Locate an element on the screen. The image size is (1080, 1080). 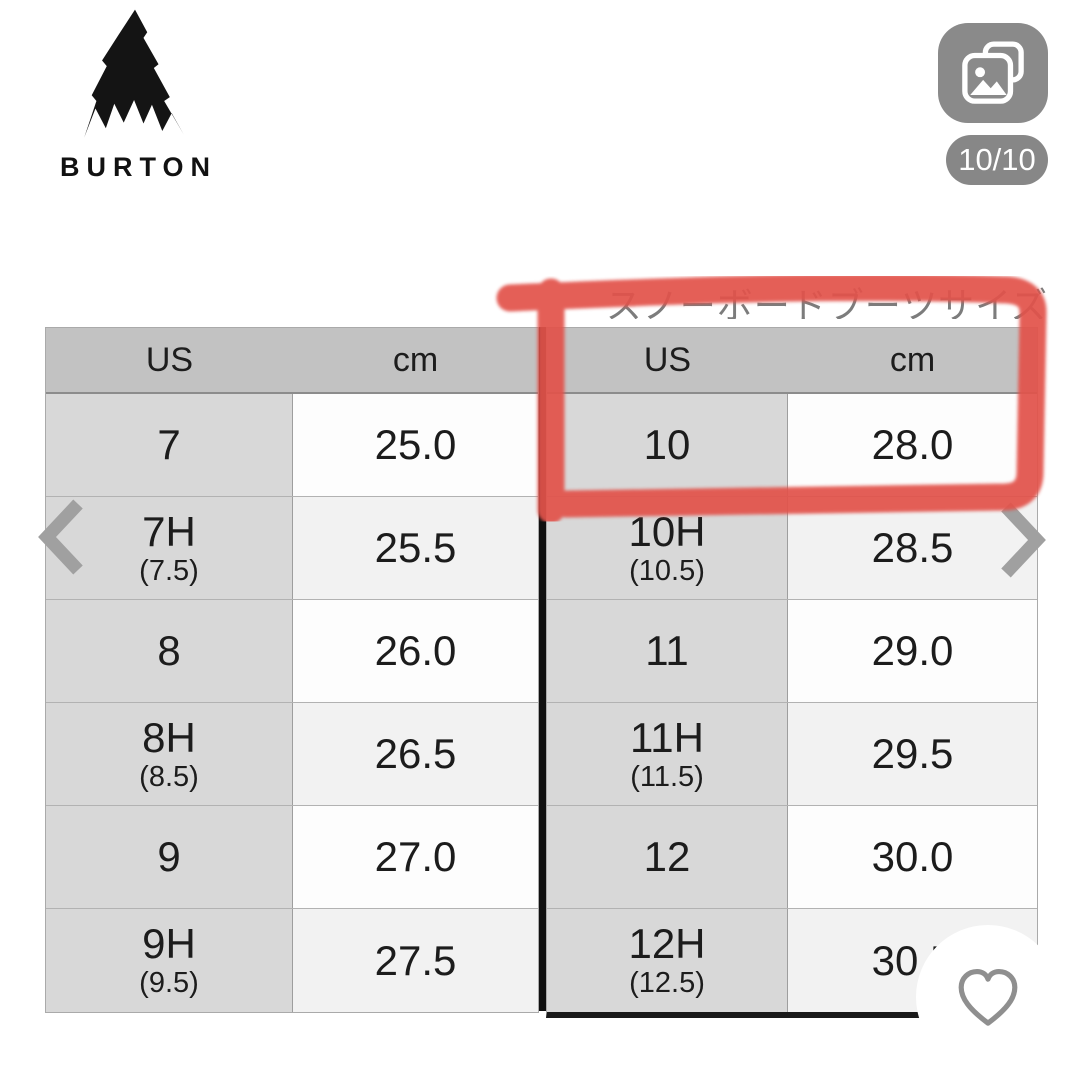
burton-logo: BURTON is located at coordinates (135, 94).